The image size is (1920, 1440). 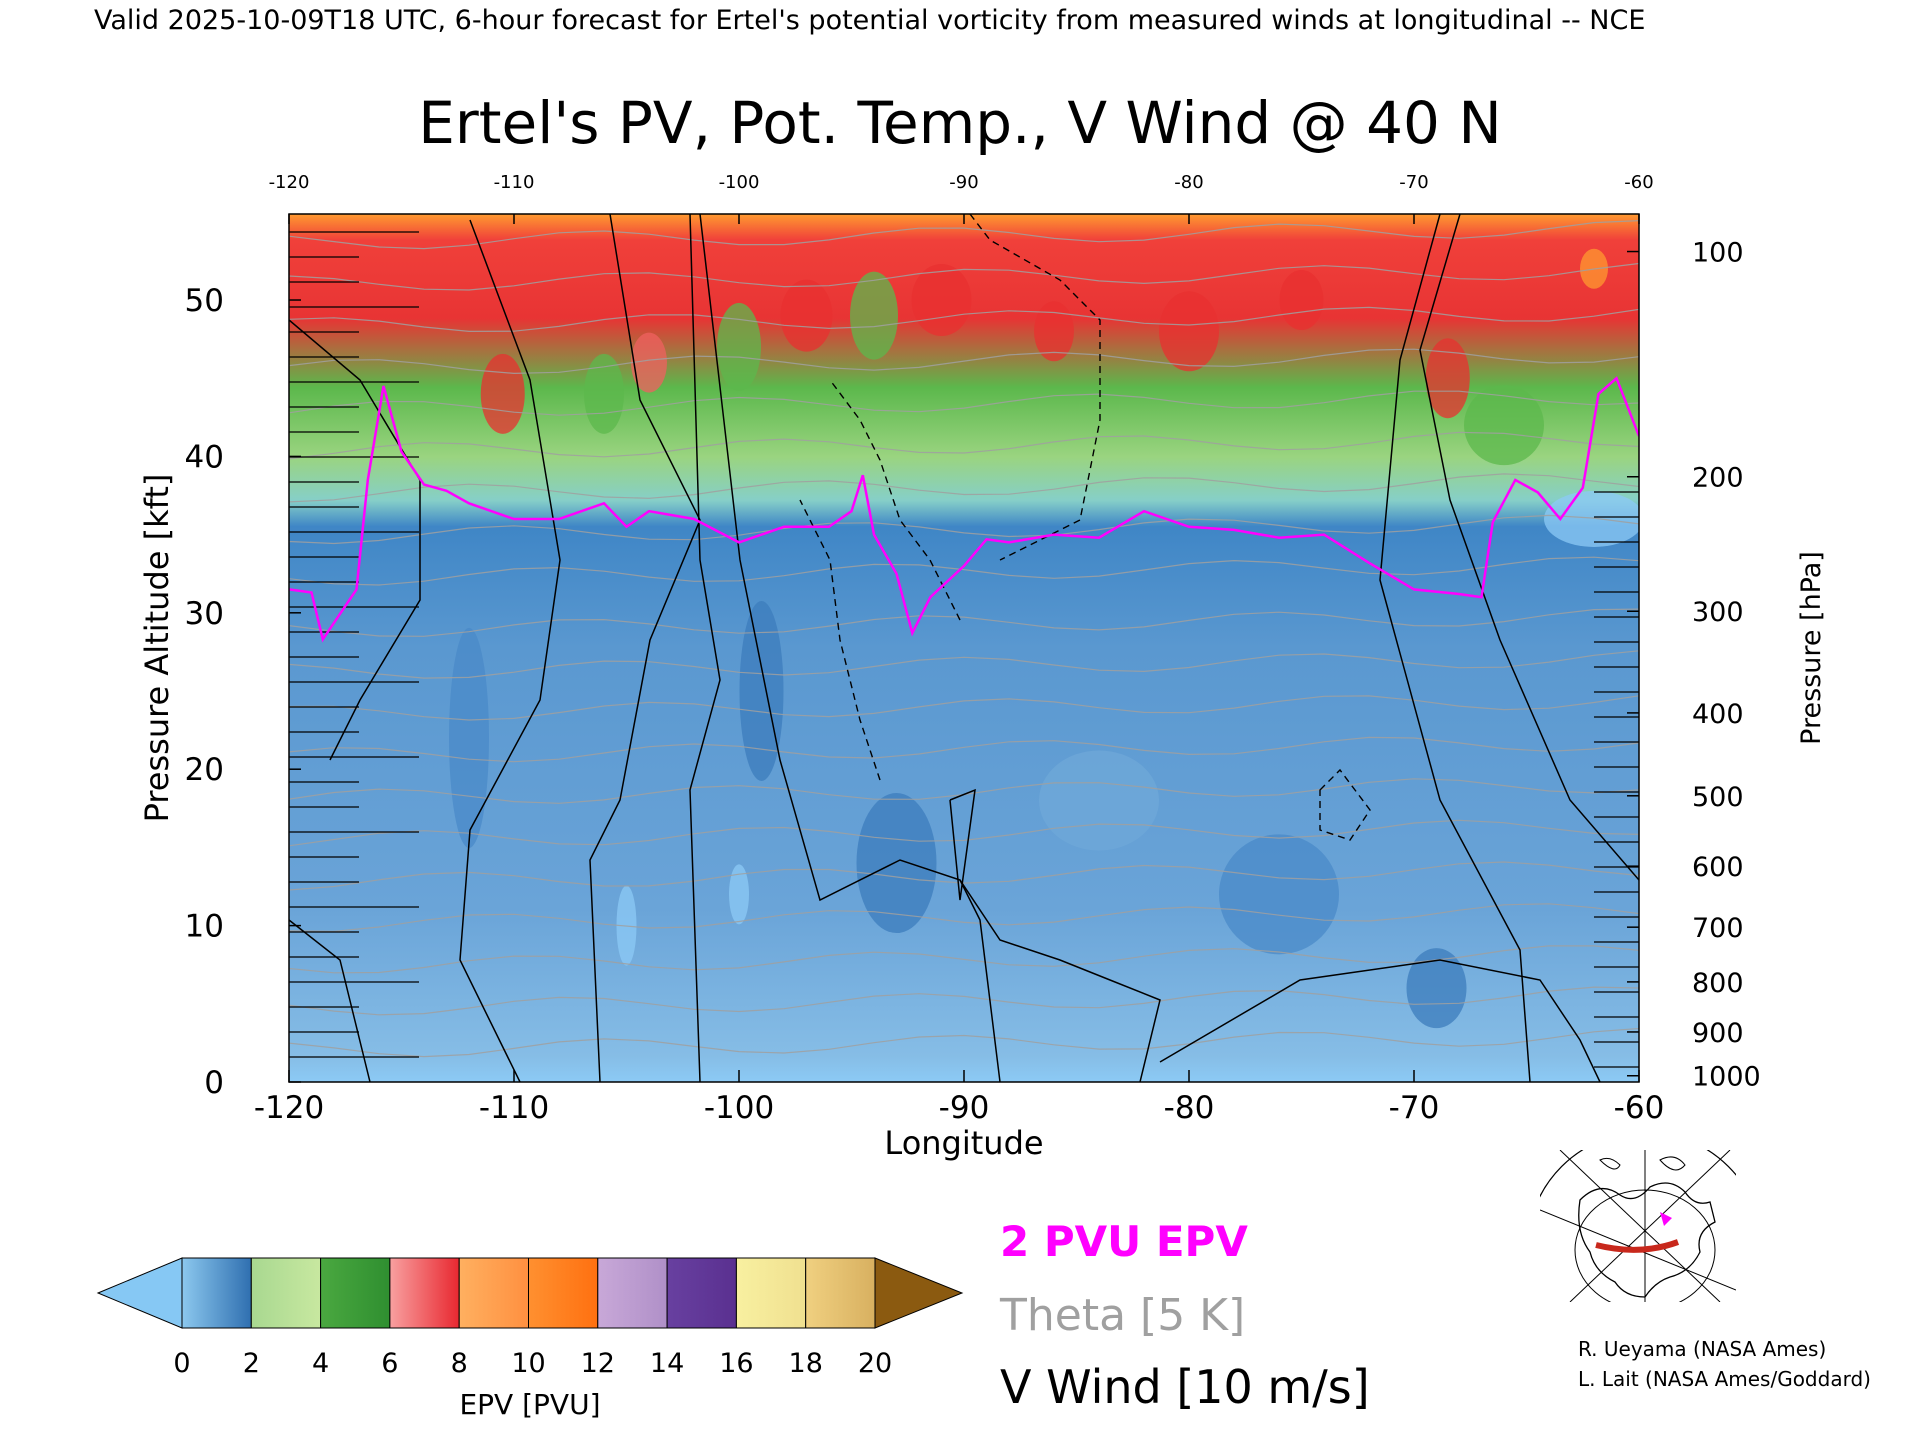 I want to click on top-tick-label: -110, so click(x=514, y=182).